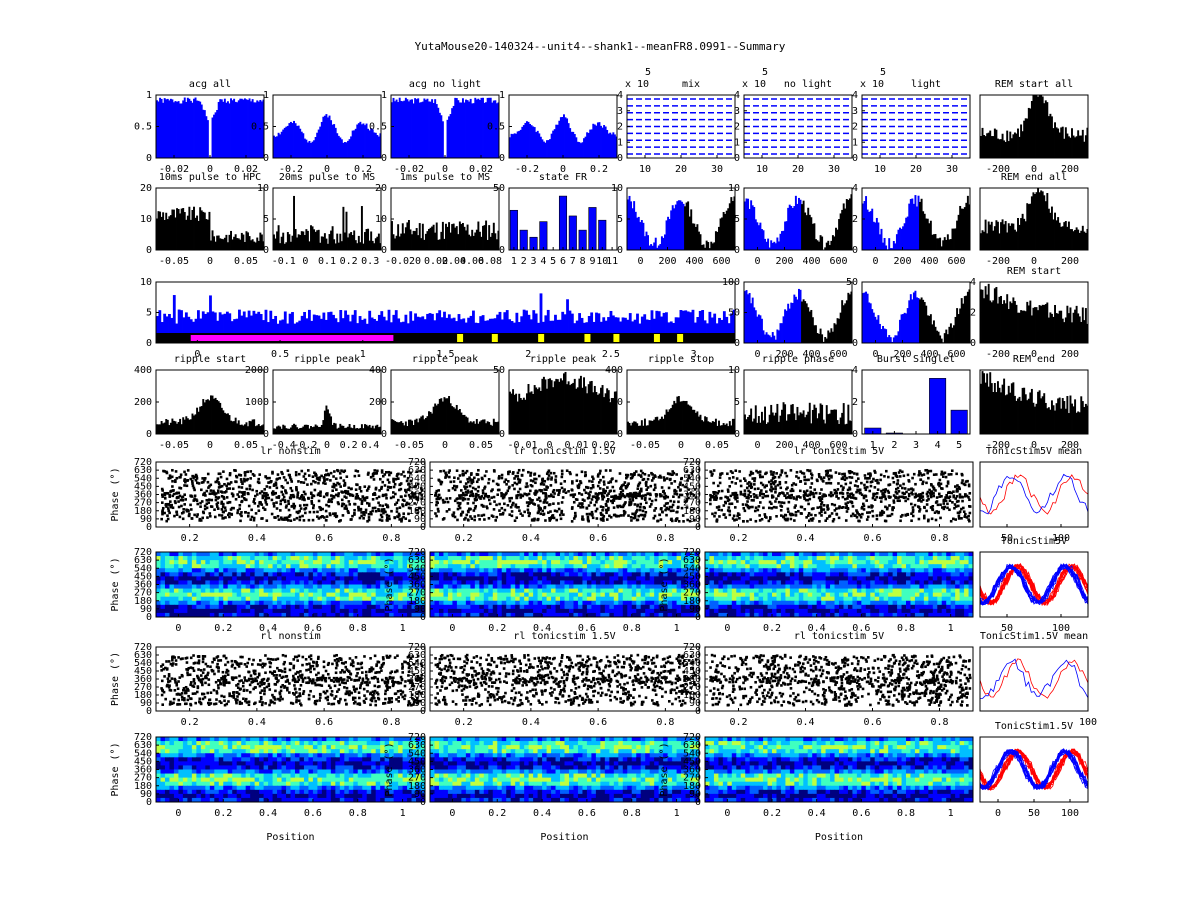 This screenshot has width=1200, height=900. What do you see at coordinates (938, 445) in the screenshot?
I see `x-tick-label: 4` at bounding box center [938, 445].